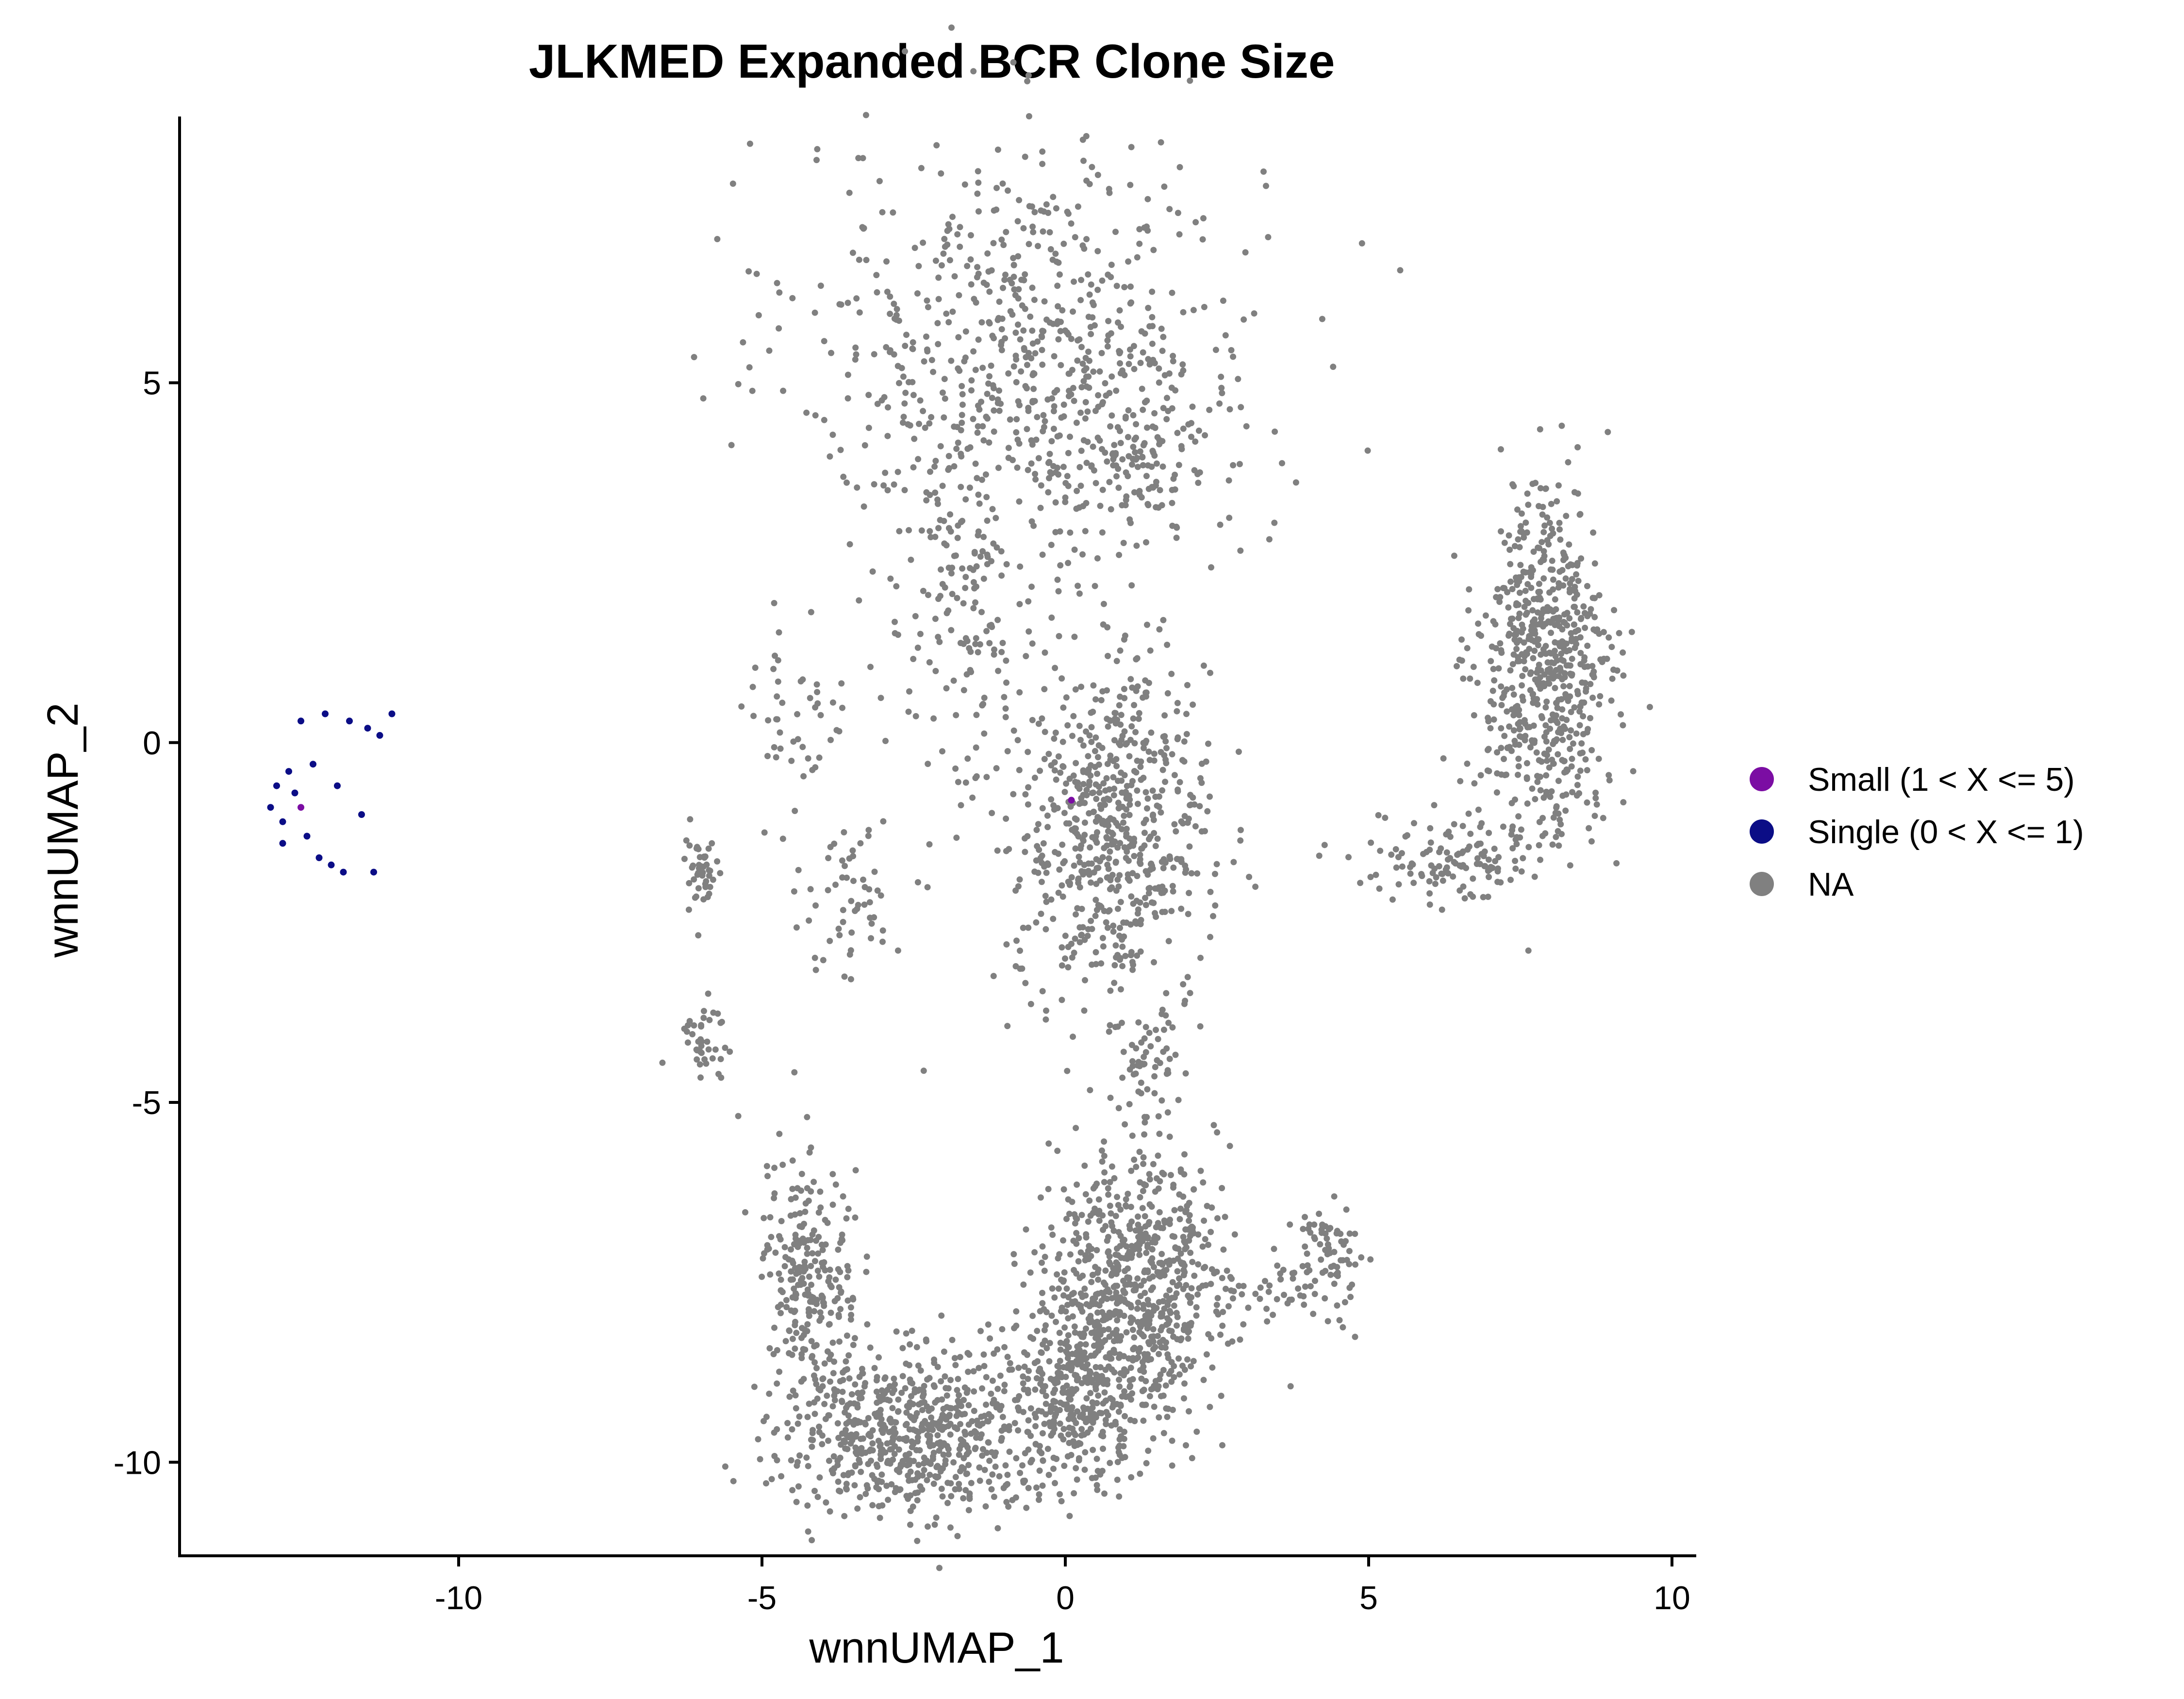  What do you see at coordinates (282, 821) in the screenshot?
I see `point-single` at bounding box center [282, 821].